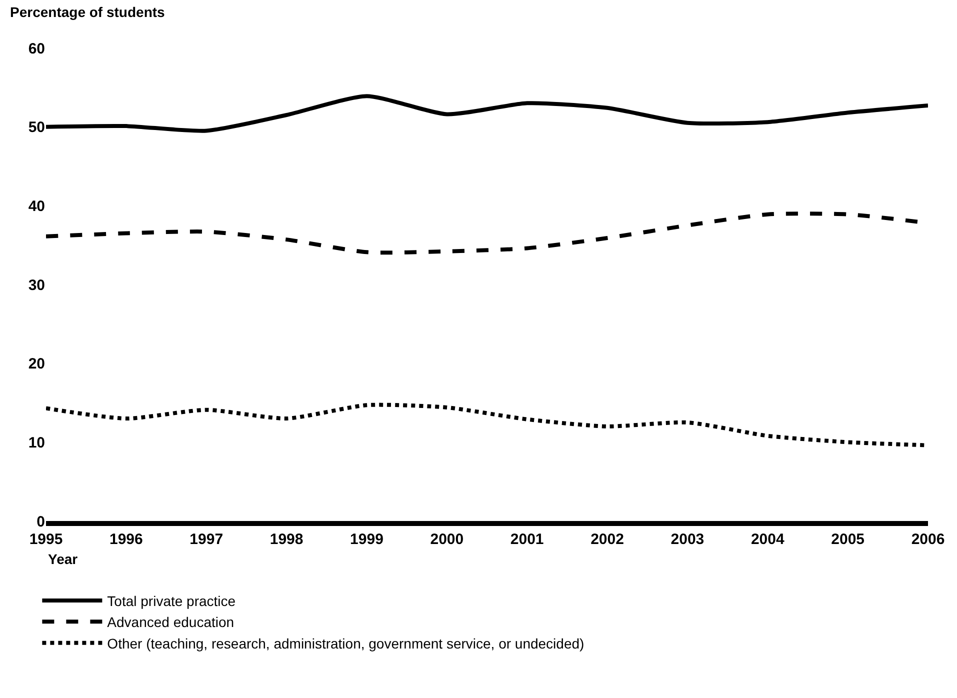 The width and height of the screenshot is (957, 698). I want to click on x-tick-label: 1999, so click(367, 539).